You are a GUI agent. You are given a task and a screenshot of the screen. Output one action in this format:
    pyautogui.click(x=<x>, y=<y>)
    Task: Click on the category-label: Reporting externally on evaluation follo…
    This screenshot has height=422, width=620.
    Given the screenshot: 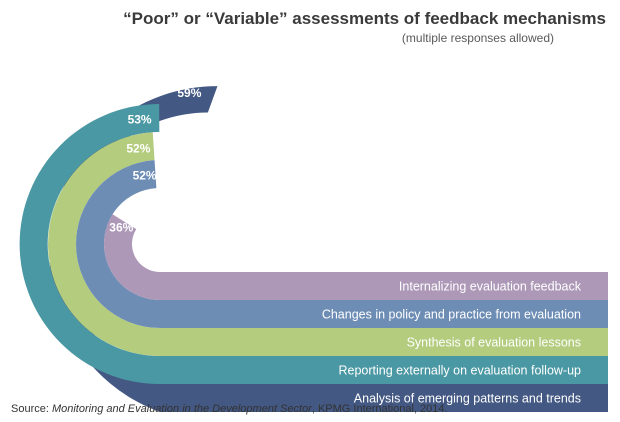 What is the action you would take?
    pyautogui.click(x=459, y=371)
    